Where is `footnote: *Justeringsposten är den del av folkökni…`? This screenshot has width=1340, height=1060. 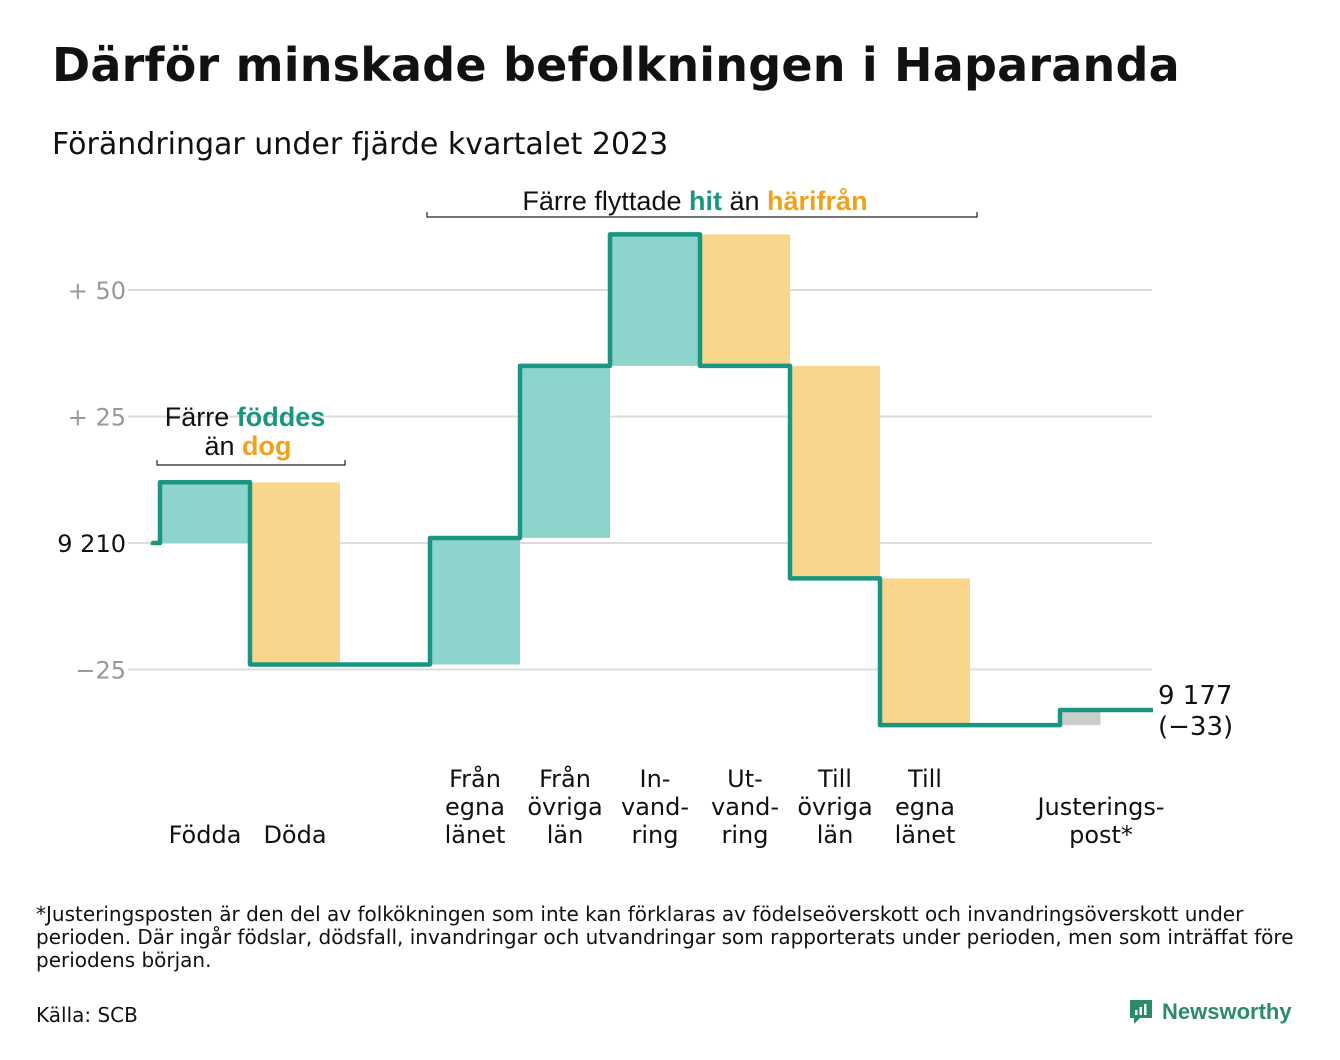
footnote: *Justeringsposten är den del av folkökni… is located at coordinates (665, 937).